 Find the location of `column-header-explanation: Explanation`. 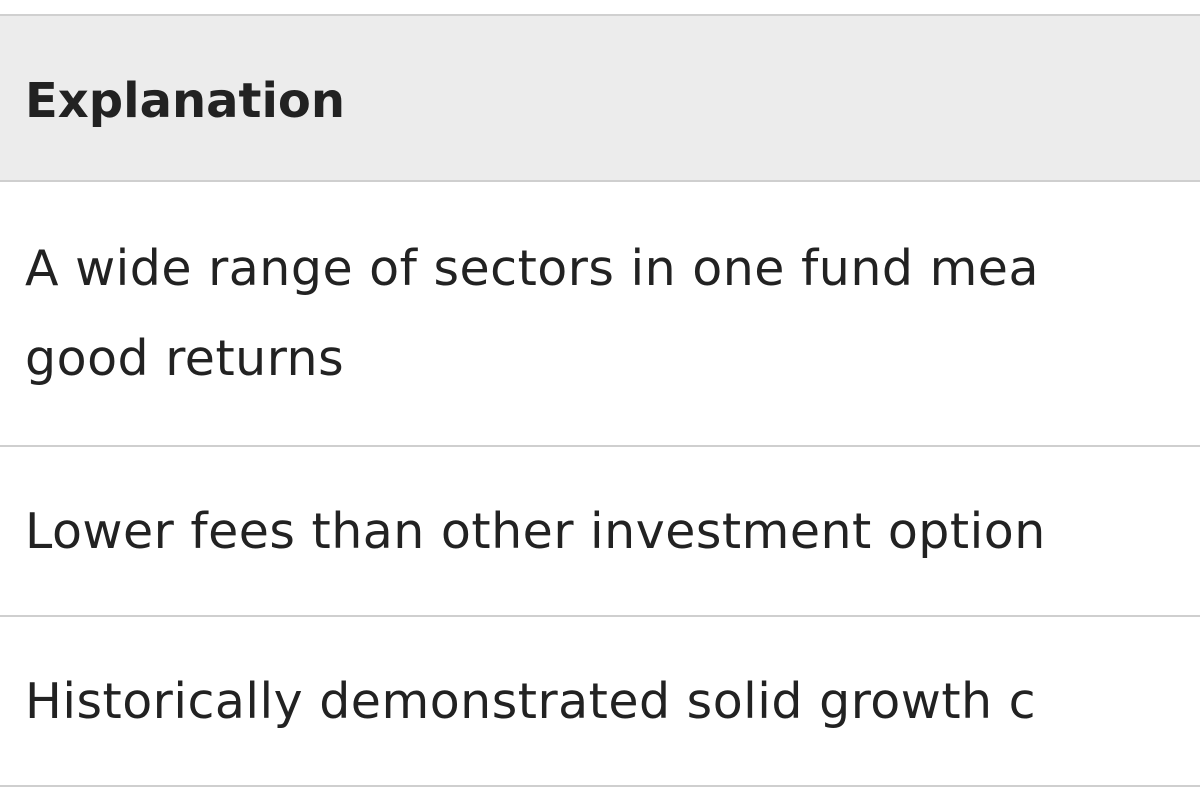

column-header-explanation: Explanation is located at coordinates (185, 101).